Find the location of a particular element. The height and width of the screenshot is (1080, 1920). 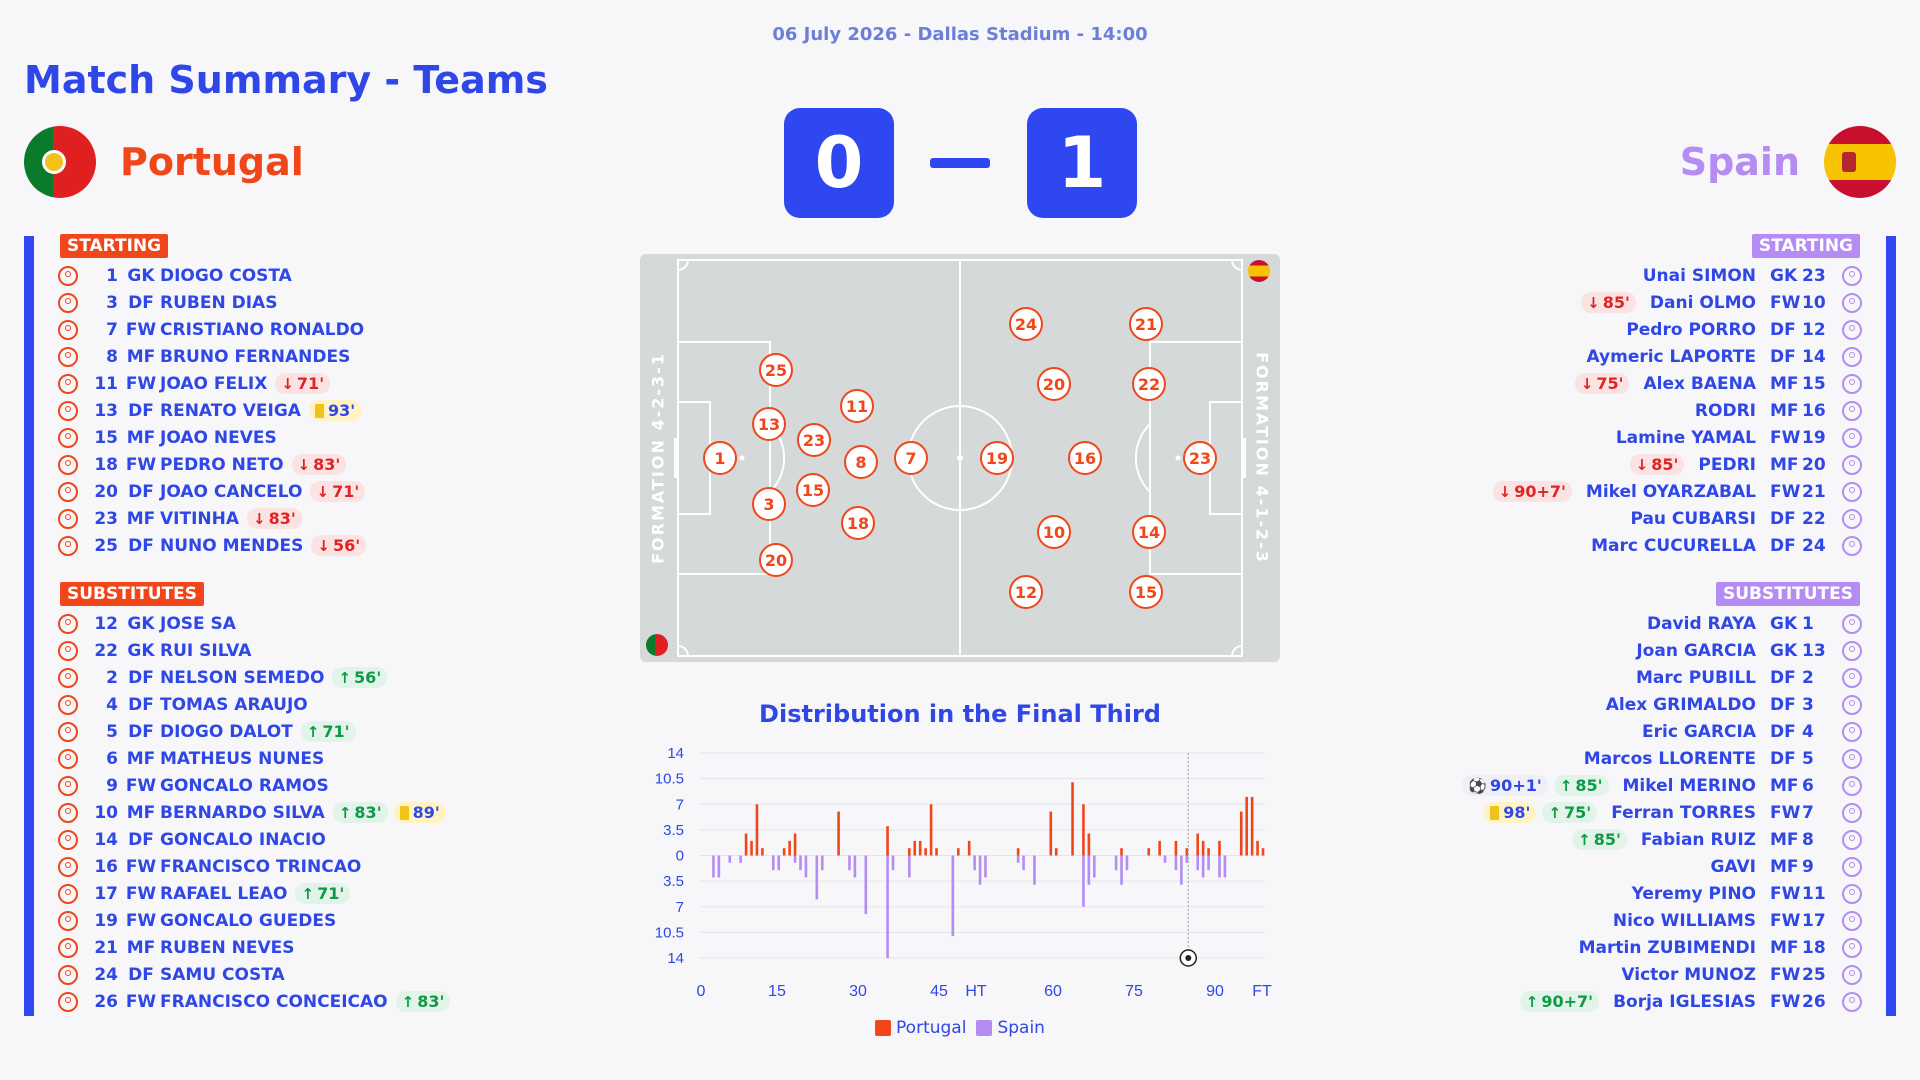

player-number: 13 is located at coordinates (106, 410).